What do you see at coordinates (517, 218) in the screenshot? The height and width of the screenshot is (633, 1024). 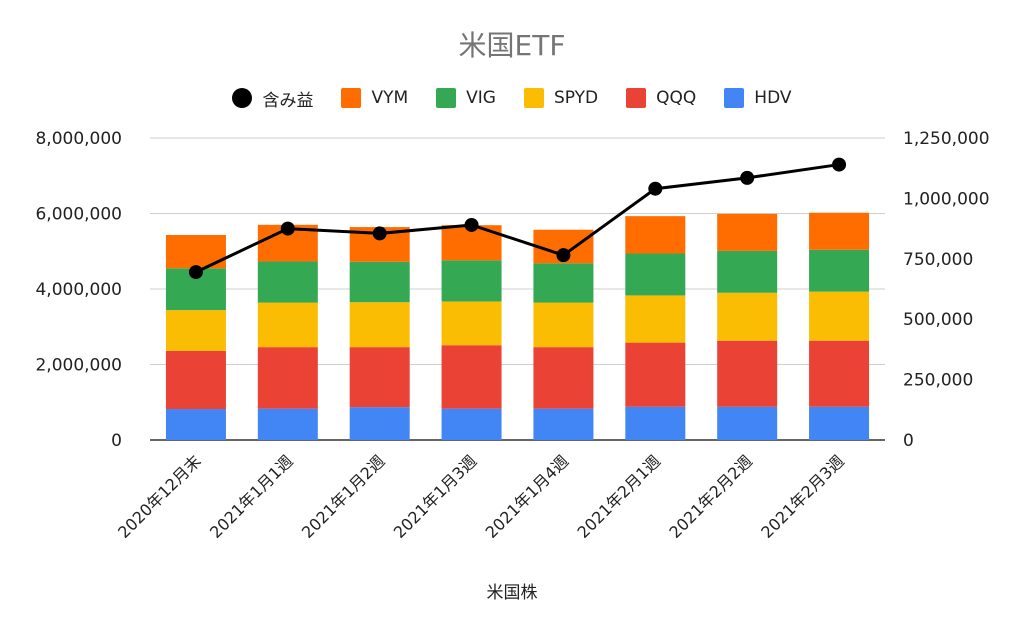 I see `line-含み益` at bounding box center [517, 218].